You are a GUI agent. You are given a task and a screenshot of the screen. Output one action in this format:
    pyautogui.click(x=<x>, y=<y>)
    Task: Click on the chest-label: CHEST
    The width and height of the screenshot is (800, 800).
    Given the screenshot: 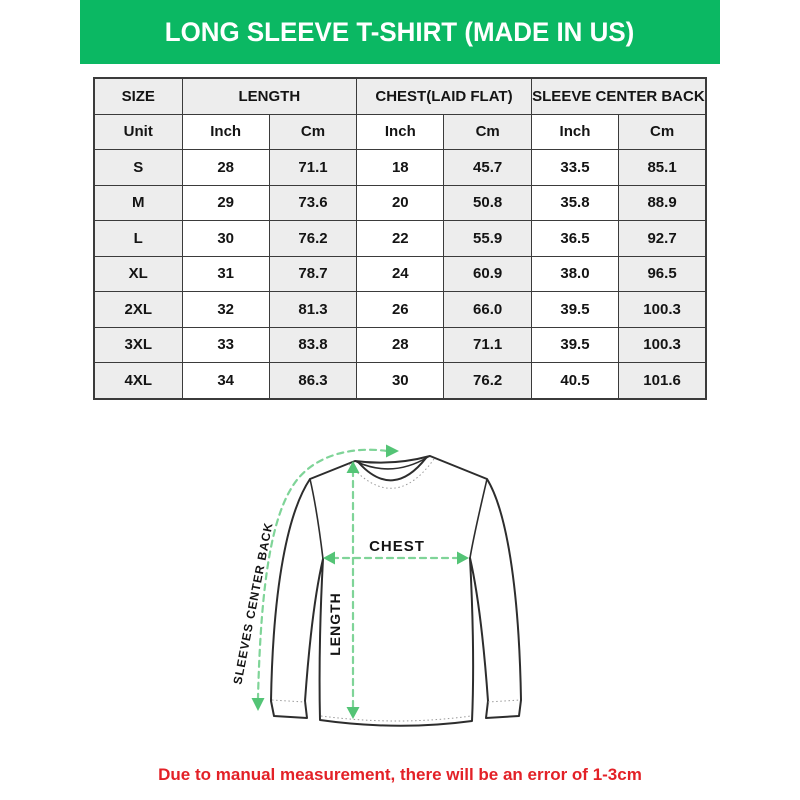 What is the action you would take?
    pyautogui.click(x=397, y=546)
    